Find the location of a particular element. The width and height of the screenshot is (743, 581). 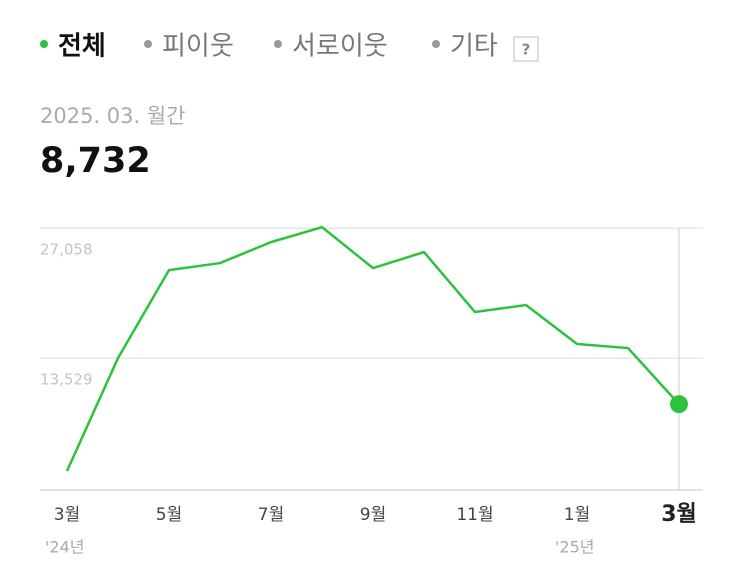

tab: 전체 is located at coordinates (82, 47).